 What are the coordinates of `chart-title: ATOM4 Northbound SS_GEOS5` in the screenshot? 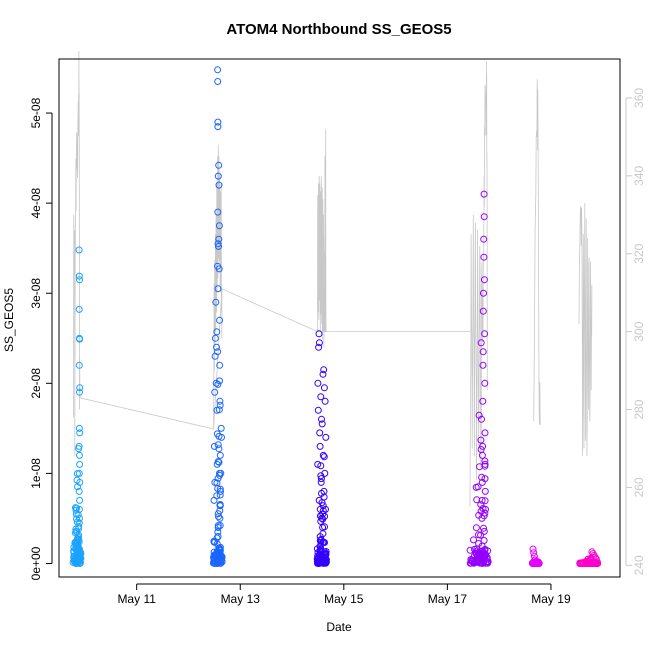 It's located at (338, 29).